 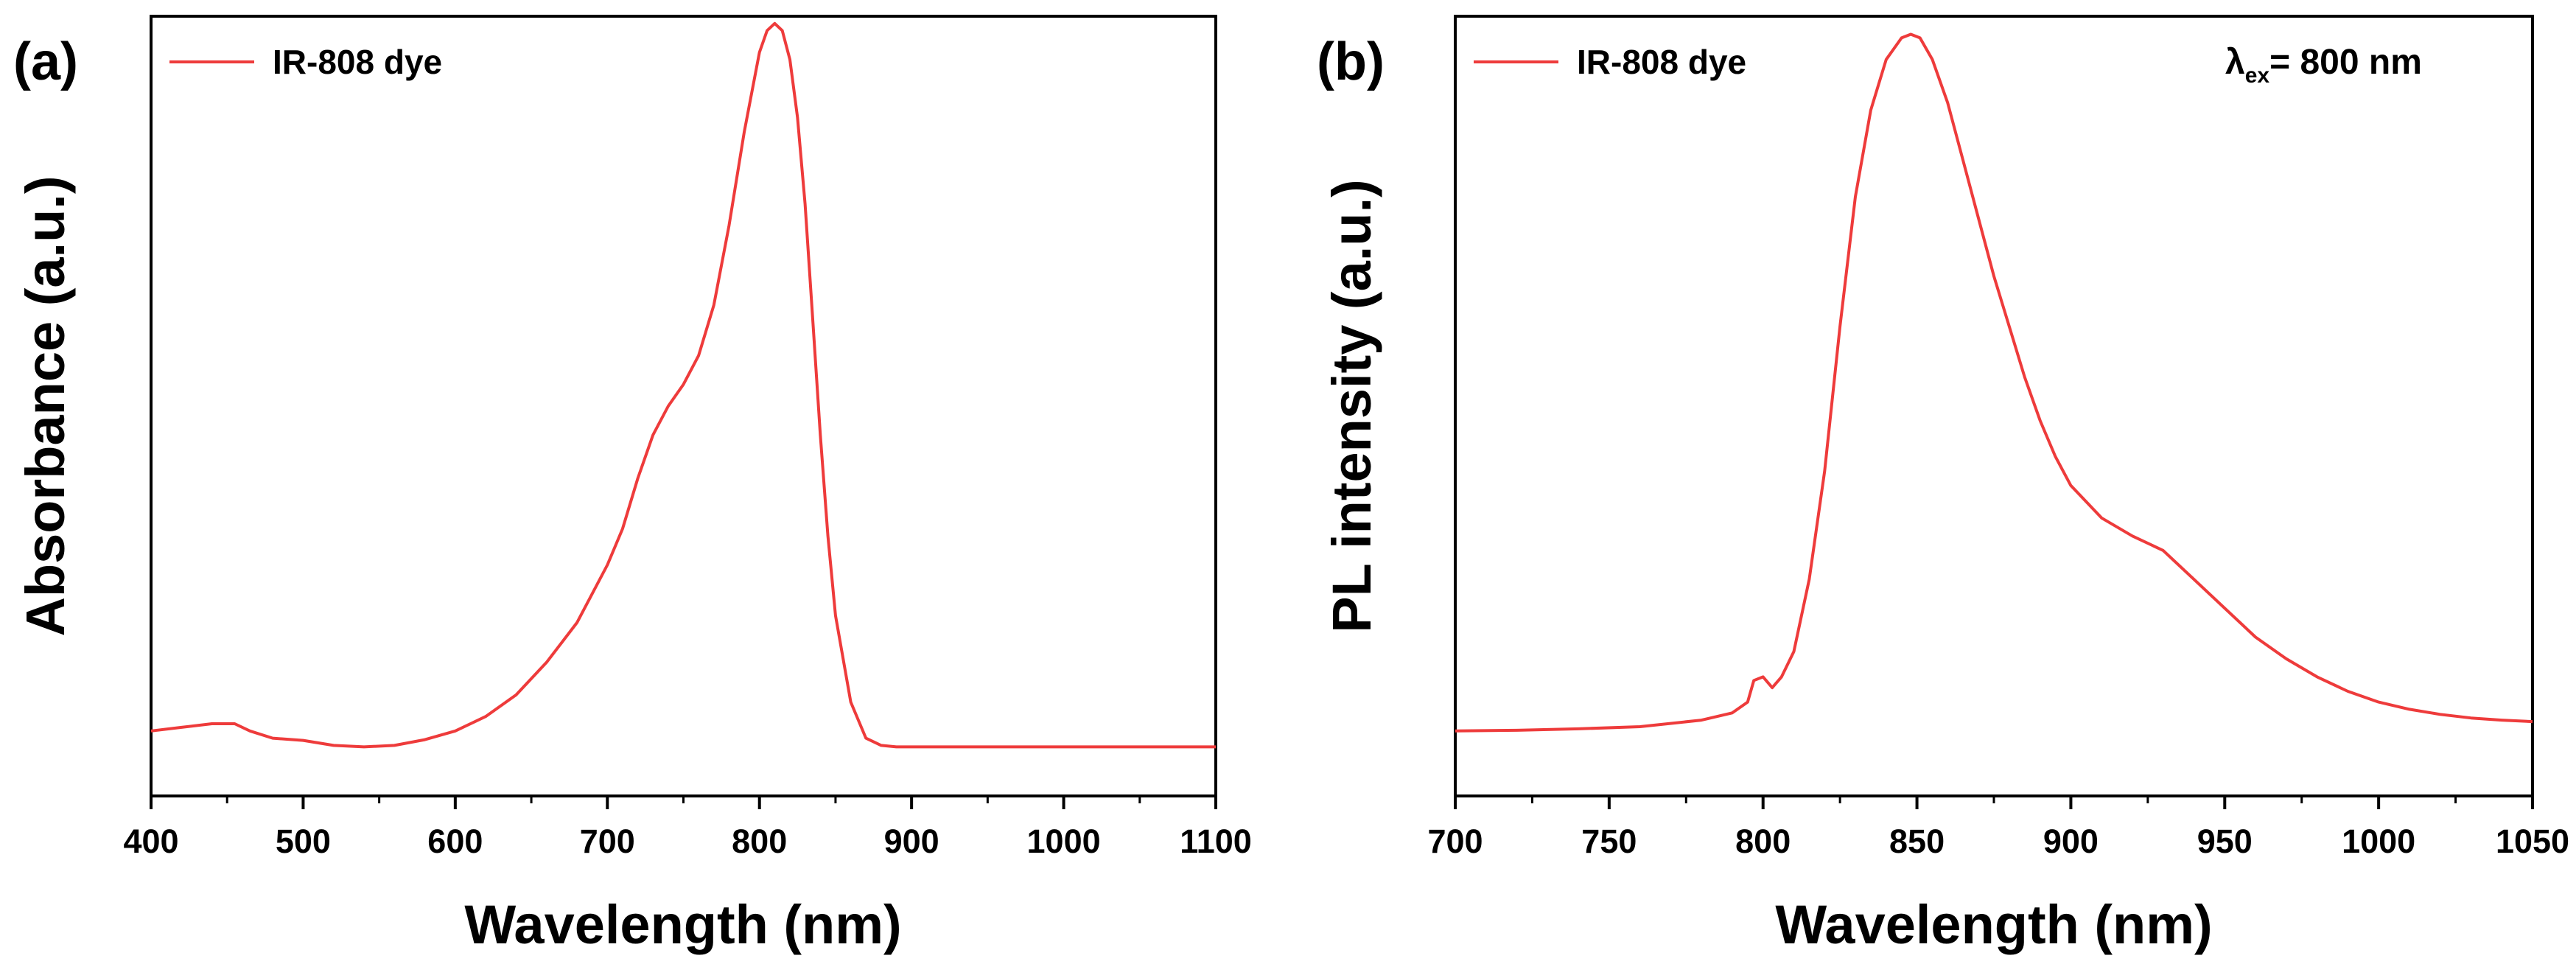 What do you see at coordinates (357, 62) in the screenshot?
I see `legend-label-a: IR-808 dye` at bounding box center [357, 62].